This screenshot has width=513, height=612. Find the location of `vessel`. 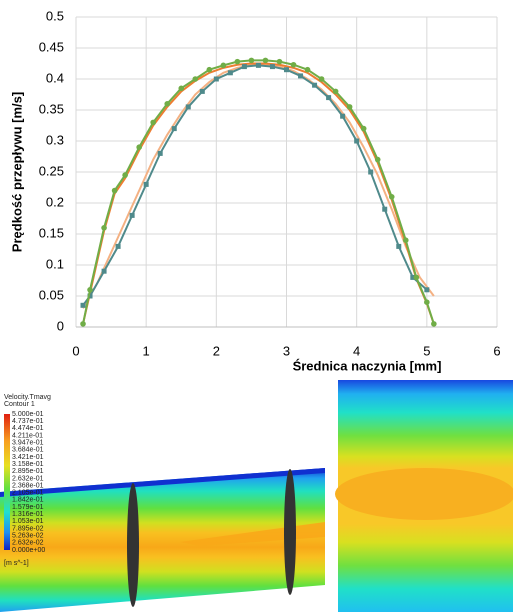

vessel is located at coordinates (162, 540).